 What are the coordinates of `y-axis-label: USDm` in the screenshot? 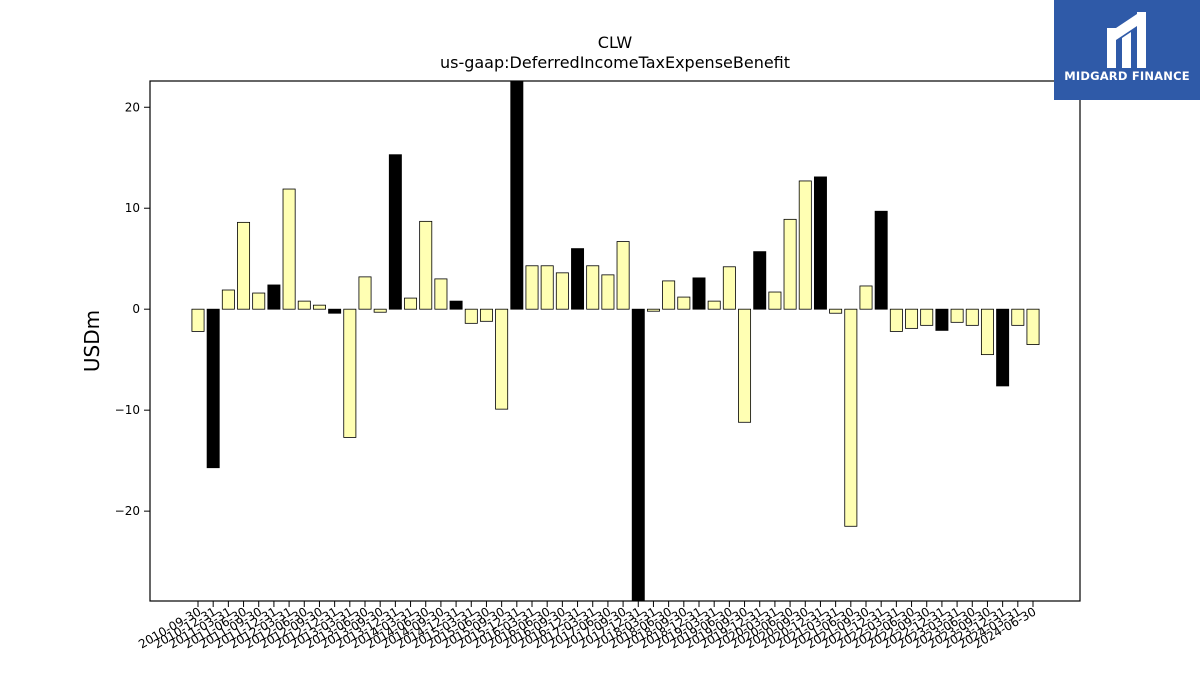 It's located at (92, 341).